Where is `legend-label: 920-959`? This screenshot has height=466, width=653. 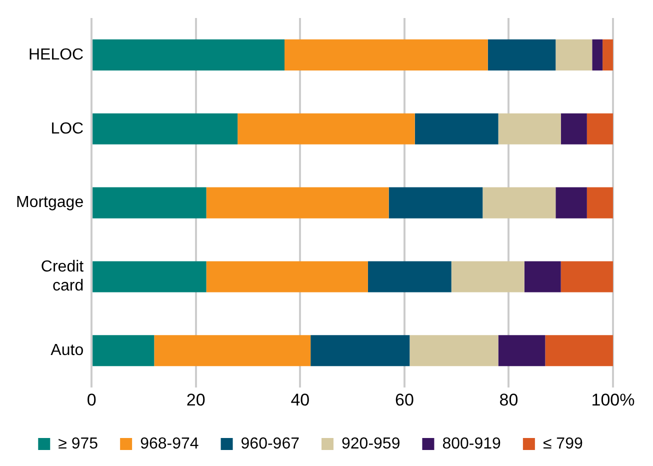
legend-label: 920-959 is located at coordinates (371, 443).